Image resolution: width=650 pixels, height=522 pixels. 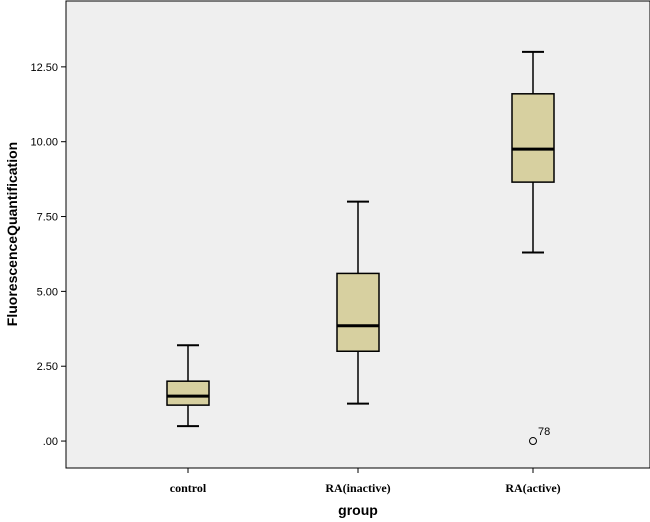 What do you see at coordinates (47, 292) in the screenshot?
I see `y-tick-label: 5.00` at bounding box center [47, 292].